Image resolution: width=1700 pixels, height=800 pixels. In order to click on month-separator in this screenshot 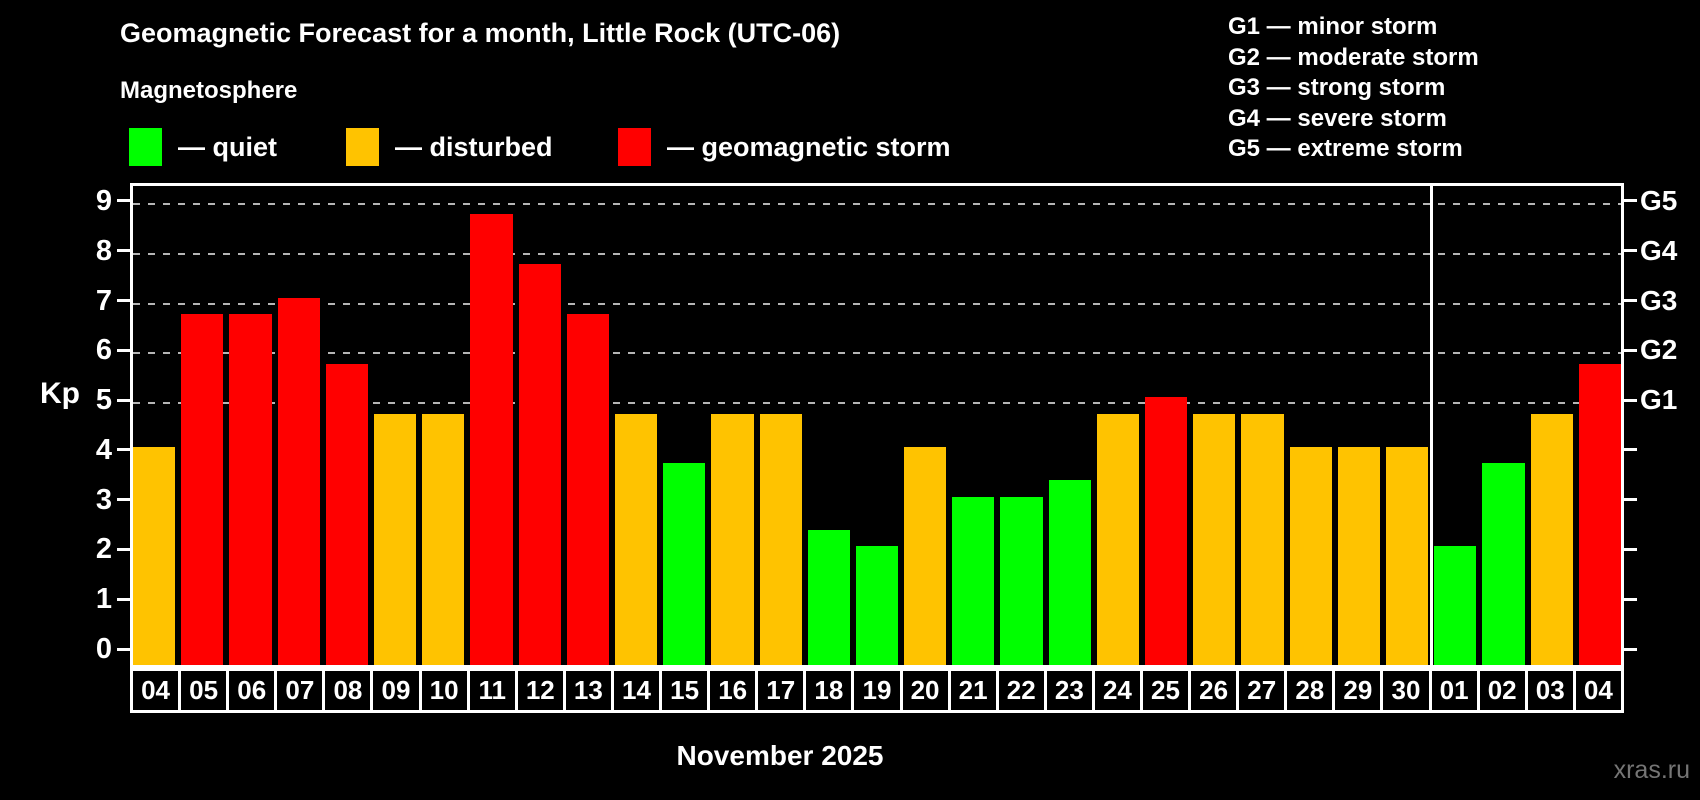, I will do `click(1431, 425)`.